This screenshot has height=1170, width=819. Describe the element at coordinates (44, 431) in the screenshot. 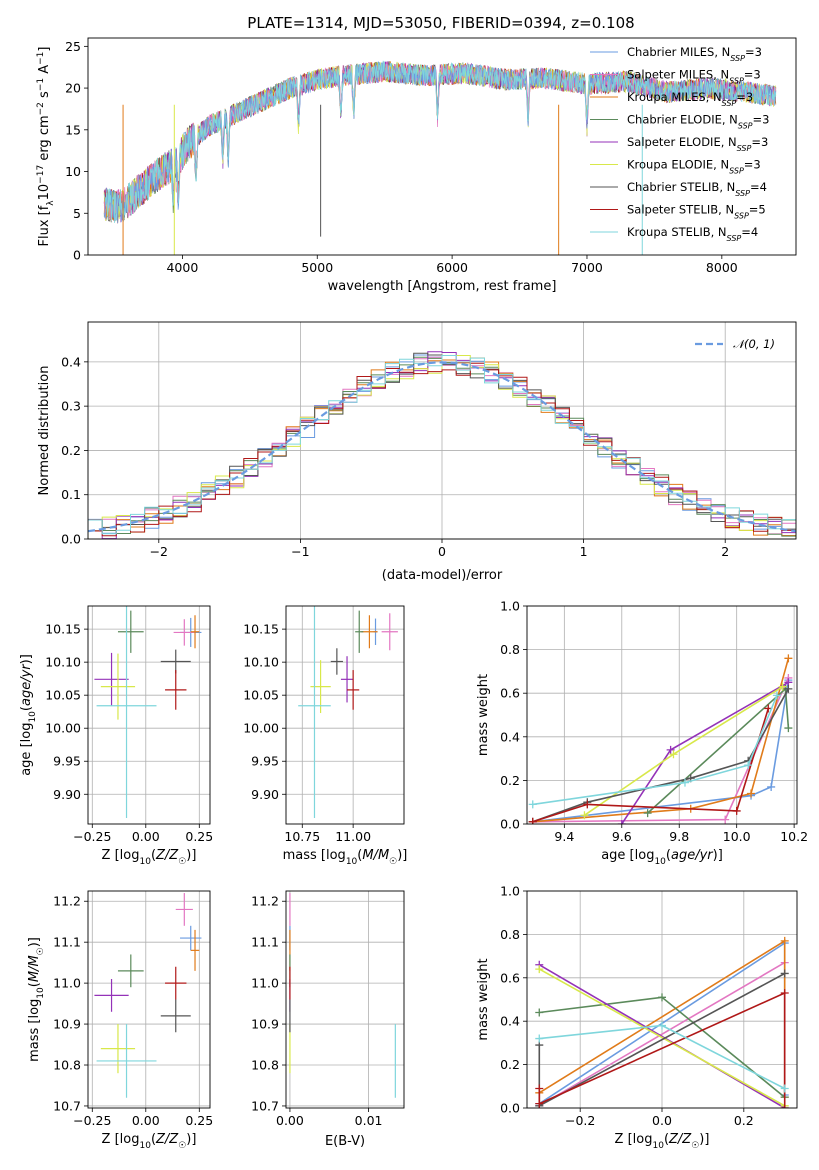

I see `hist-ylabel: Normed distribution` at that location.